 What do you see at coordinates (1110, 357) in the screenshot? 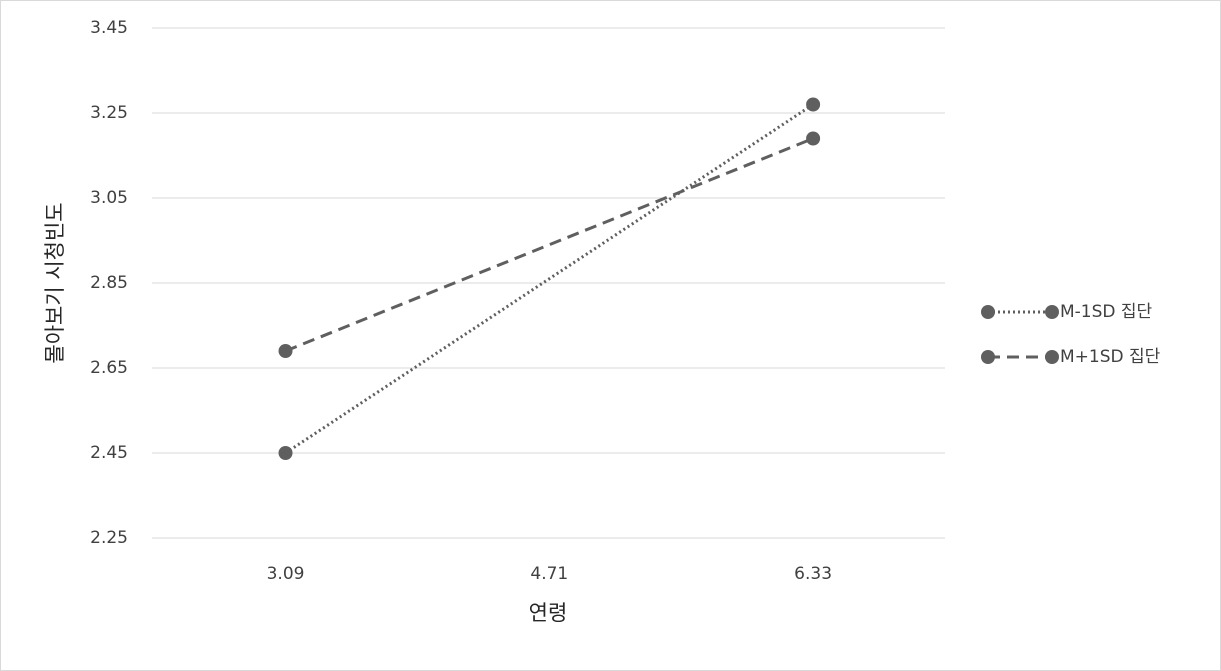
I see `legend-label: M+1SD 집단` at bounding box center [1110, 357].